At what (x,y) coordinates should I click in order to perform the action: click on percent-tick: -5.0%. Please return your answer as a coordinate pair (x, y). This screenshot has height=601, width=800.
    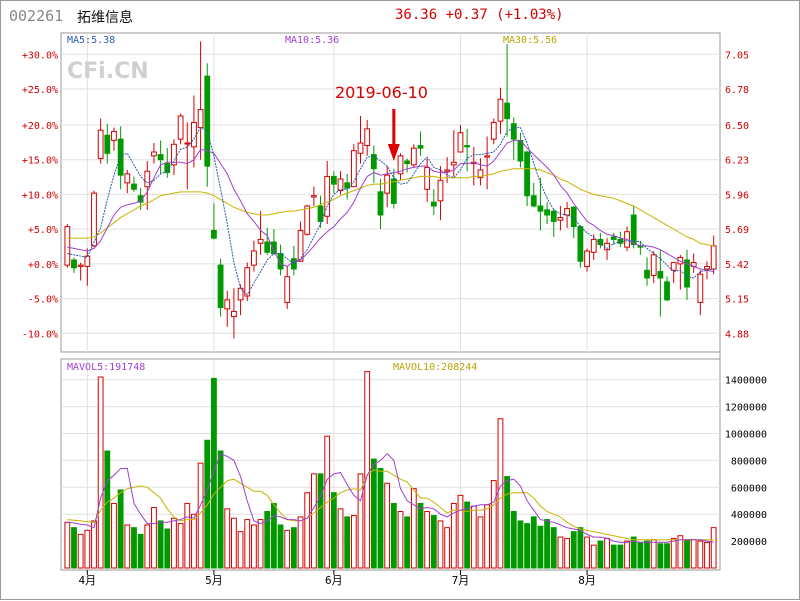
    Looking at the image, I should click on (43, 300).